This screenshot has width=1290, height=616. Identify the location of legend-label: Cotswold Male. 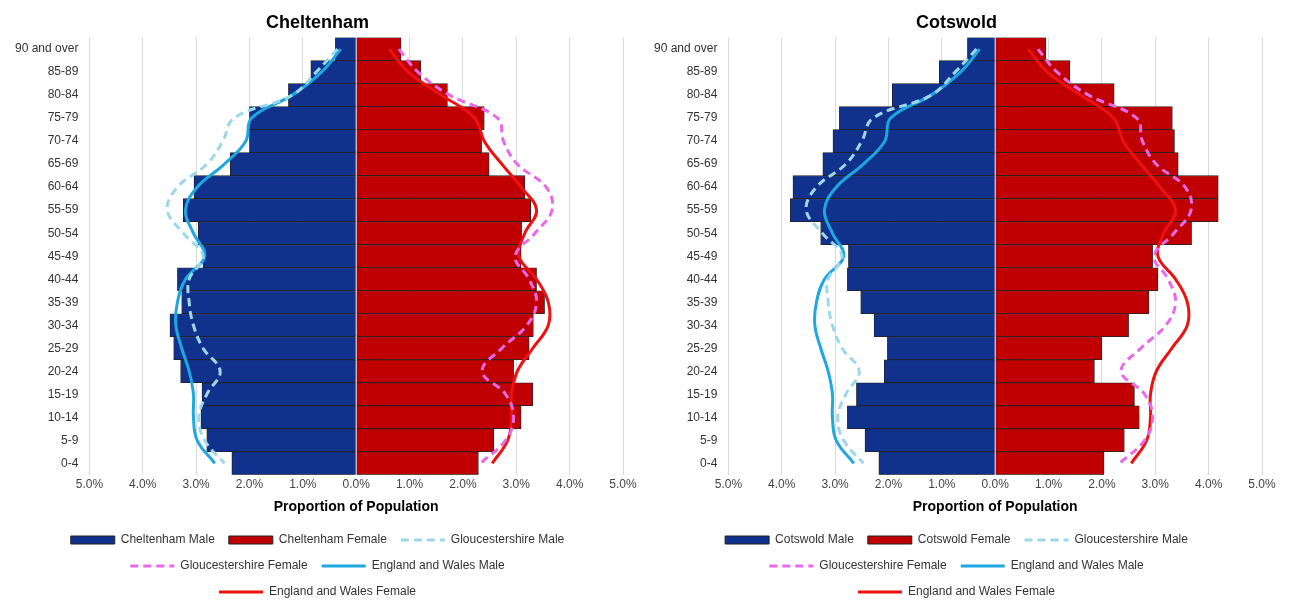
(815, 539).